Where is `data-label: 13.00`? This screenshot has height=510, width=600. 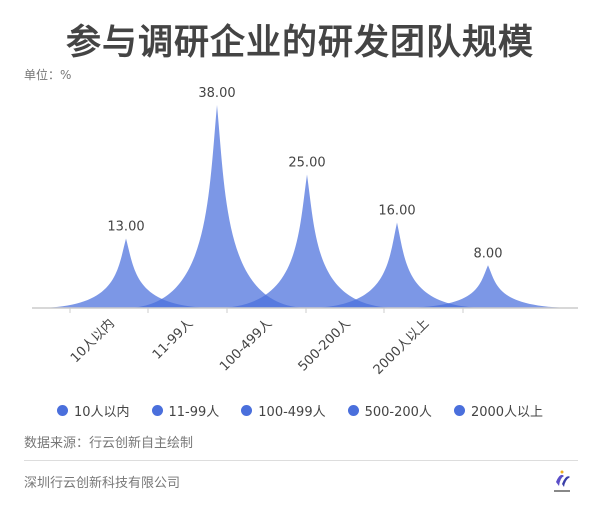 data-label: 13.00 is located at coordinates (125, 227).